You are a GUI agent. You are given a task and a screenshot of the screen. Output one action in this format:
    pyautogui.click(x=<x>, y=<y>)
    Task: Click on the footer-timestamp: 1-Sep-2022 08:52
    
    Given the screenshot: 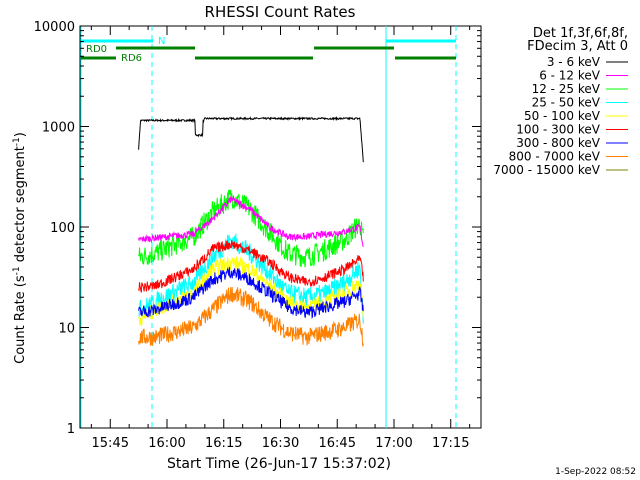 What is the action you would take?
    pyautogui.click(x=595, y=472)
    